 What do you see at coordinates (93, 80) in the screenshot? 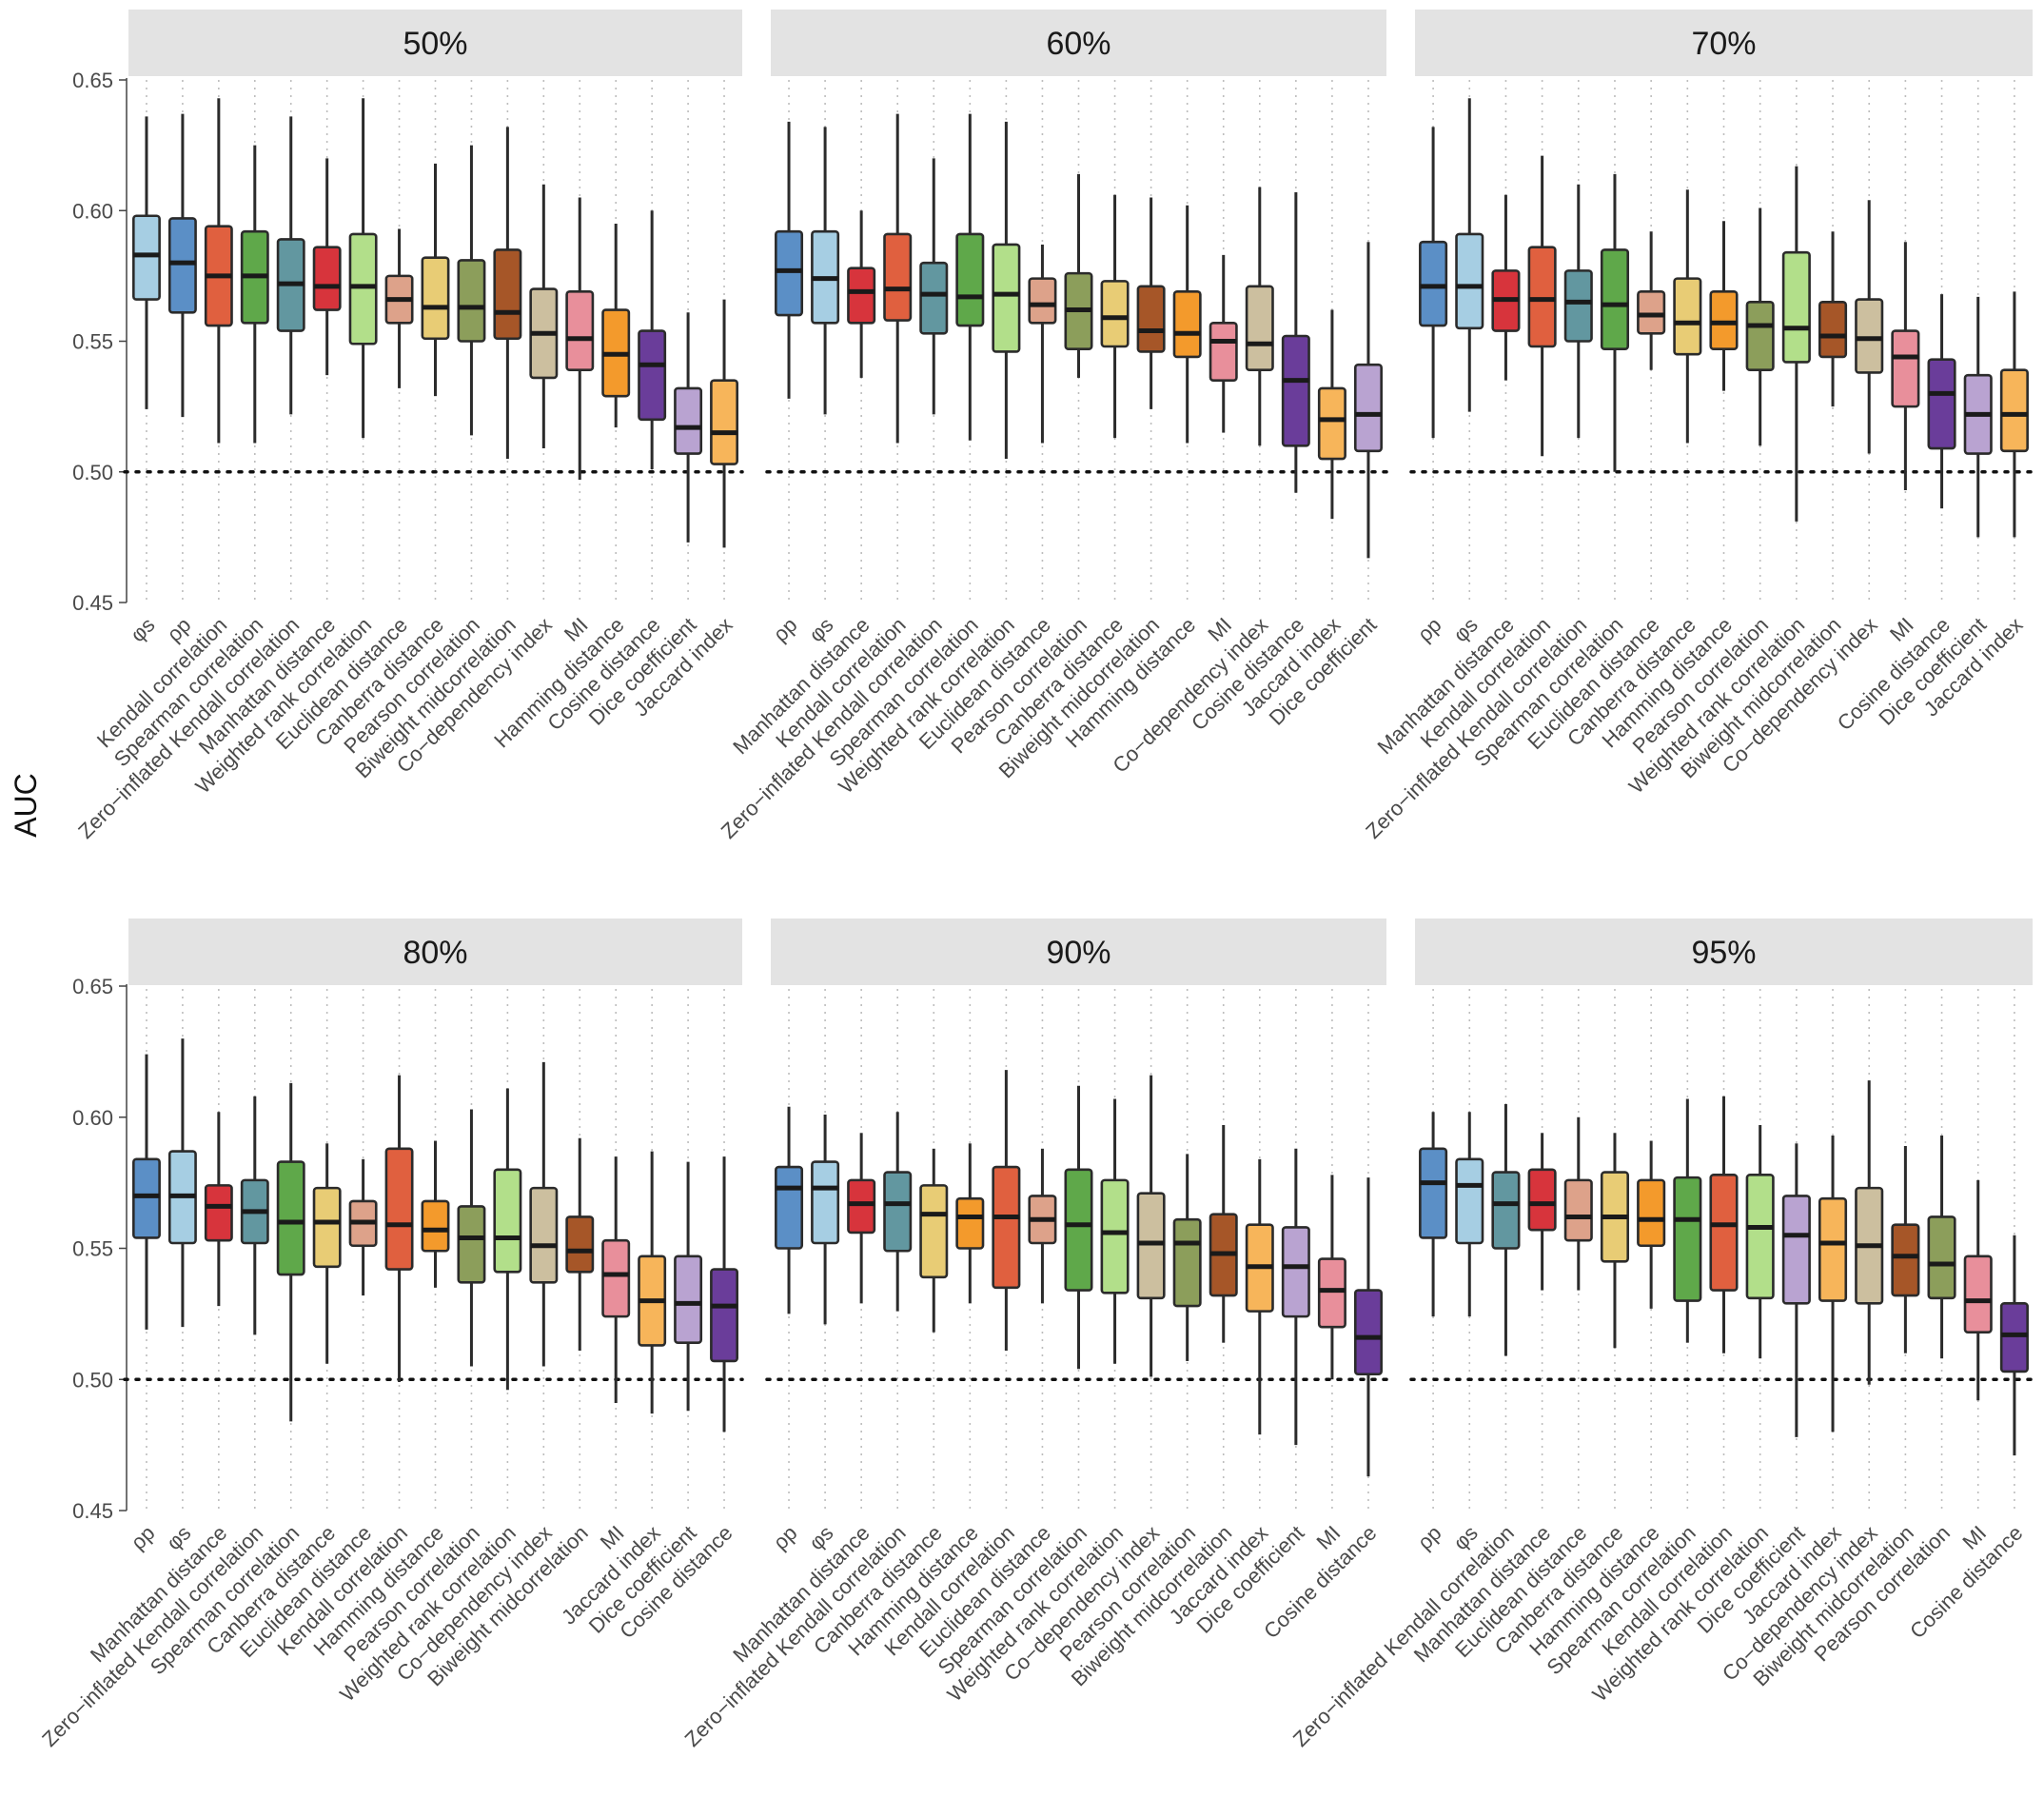
I see `y-tick-label: 0.65` at bounding box center [93, 80].